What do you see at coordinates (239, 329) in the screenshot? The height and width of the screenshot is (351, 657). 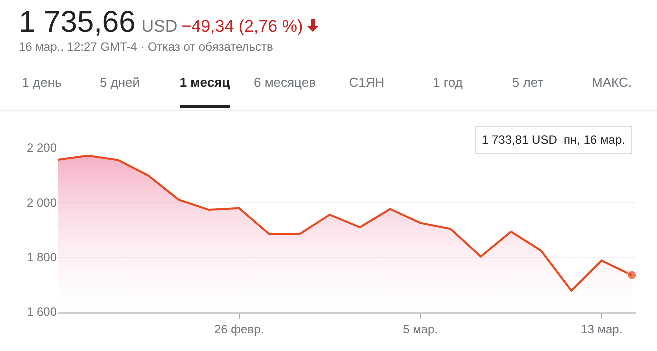 I see `x-tick-label: 26 февр.` at bounding box center [239, 329].